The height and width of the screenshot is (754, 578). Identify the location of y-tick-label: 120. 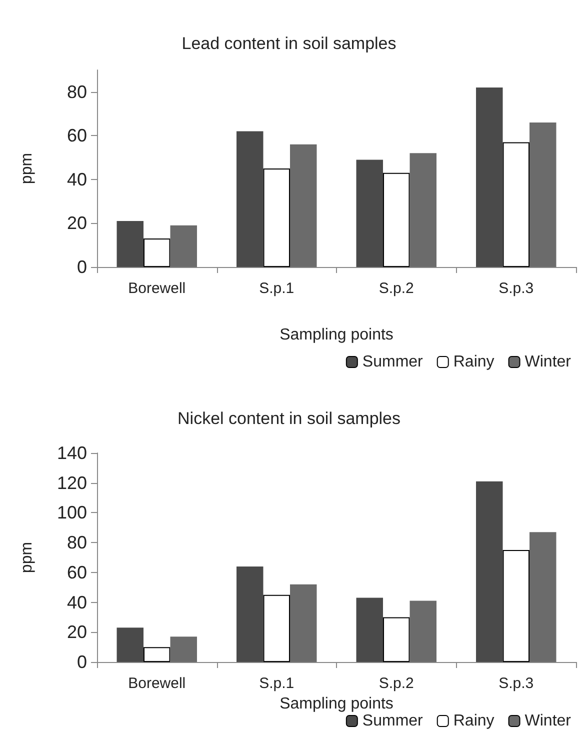
(71, 482).